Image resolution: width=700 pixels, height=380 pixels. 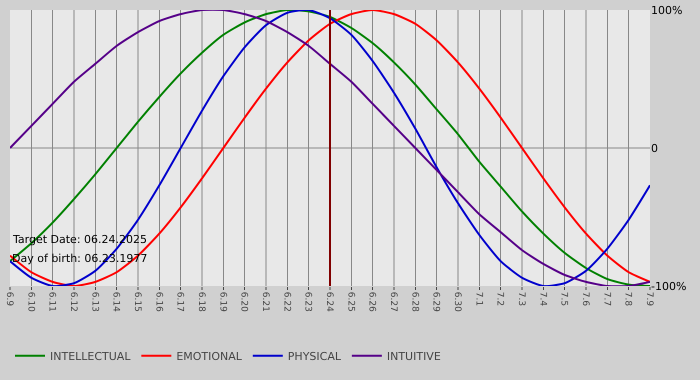 What do you see at coordinates (393, 302) in the screenshot?
I see `x-tick-label: 6.27` at bounding box center [393, 302].